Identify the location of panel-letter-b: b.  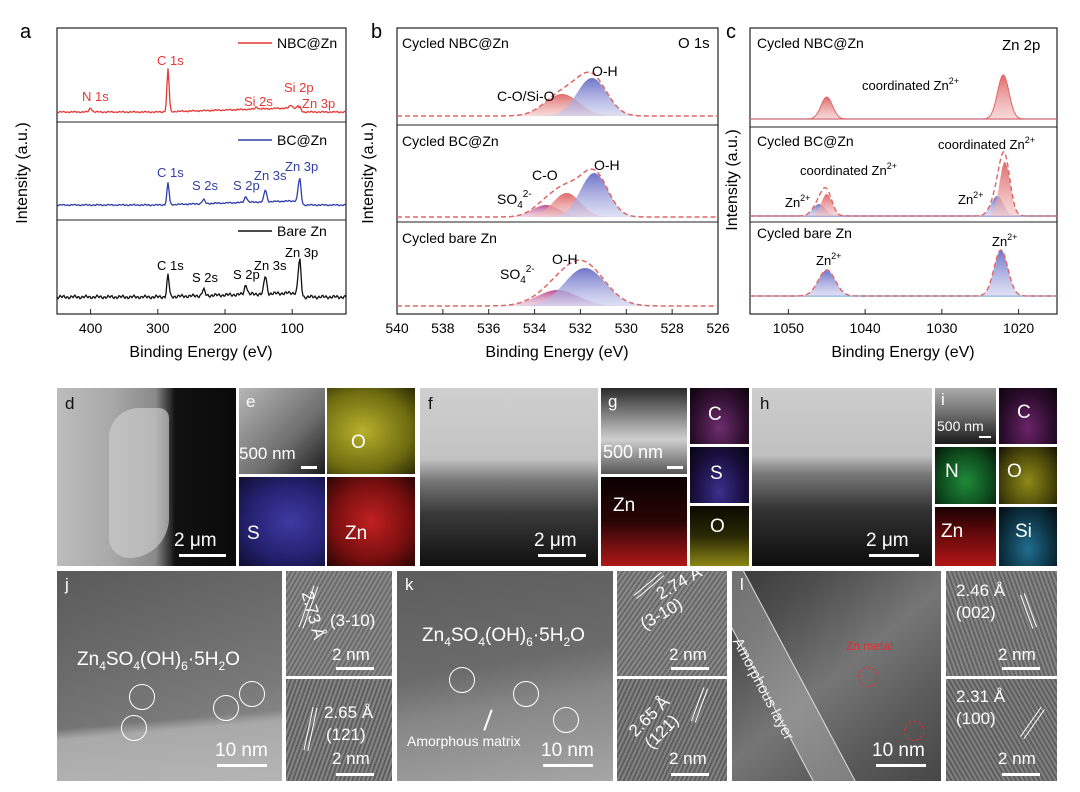
(376, 32).